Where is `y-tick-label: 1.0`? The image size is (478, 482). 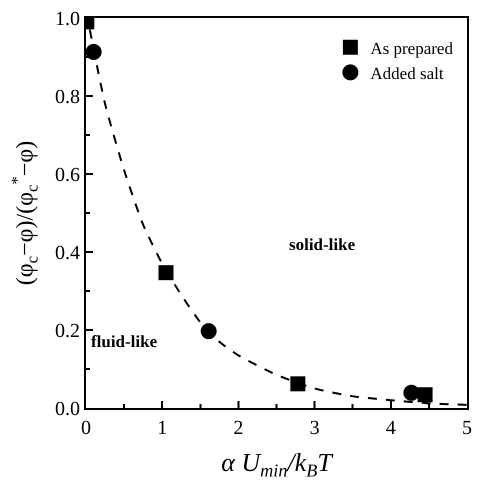 y-tick-label: 1.0 is located at coordinates (67, 19).